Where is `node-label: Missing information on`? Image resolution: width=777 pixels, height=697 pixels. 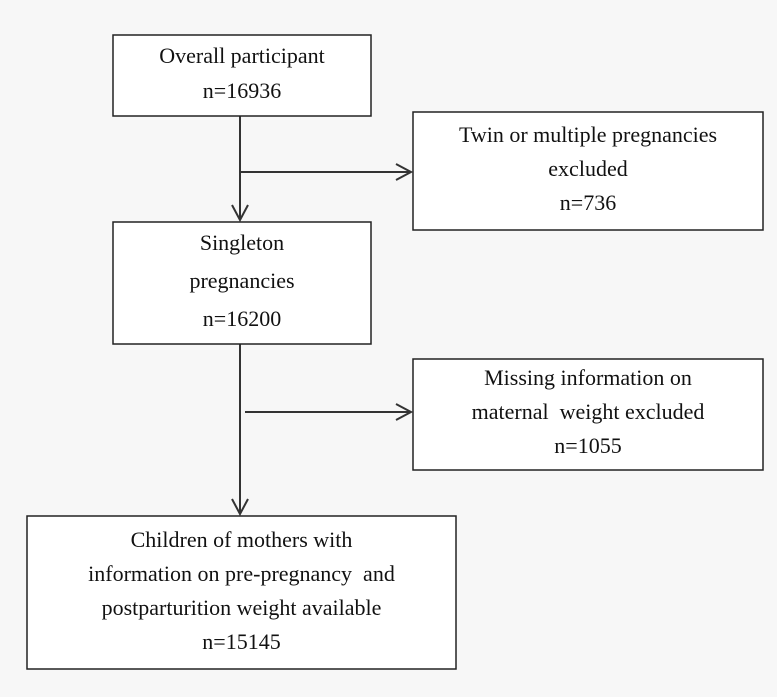
node-label: Missing information on is located at coordinates (588, 377).